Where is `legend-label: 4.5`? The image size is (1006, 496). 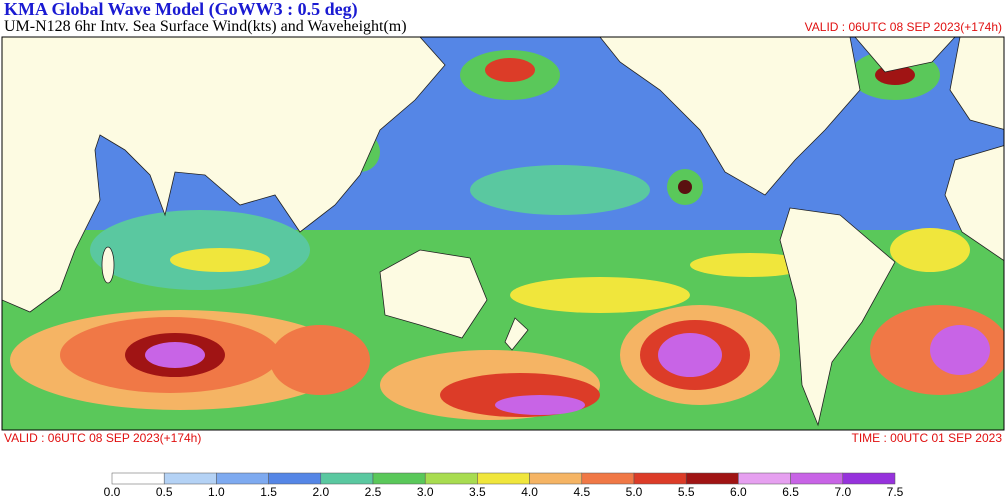
legend-label: 4.5 is located at coordinates (581, 490).